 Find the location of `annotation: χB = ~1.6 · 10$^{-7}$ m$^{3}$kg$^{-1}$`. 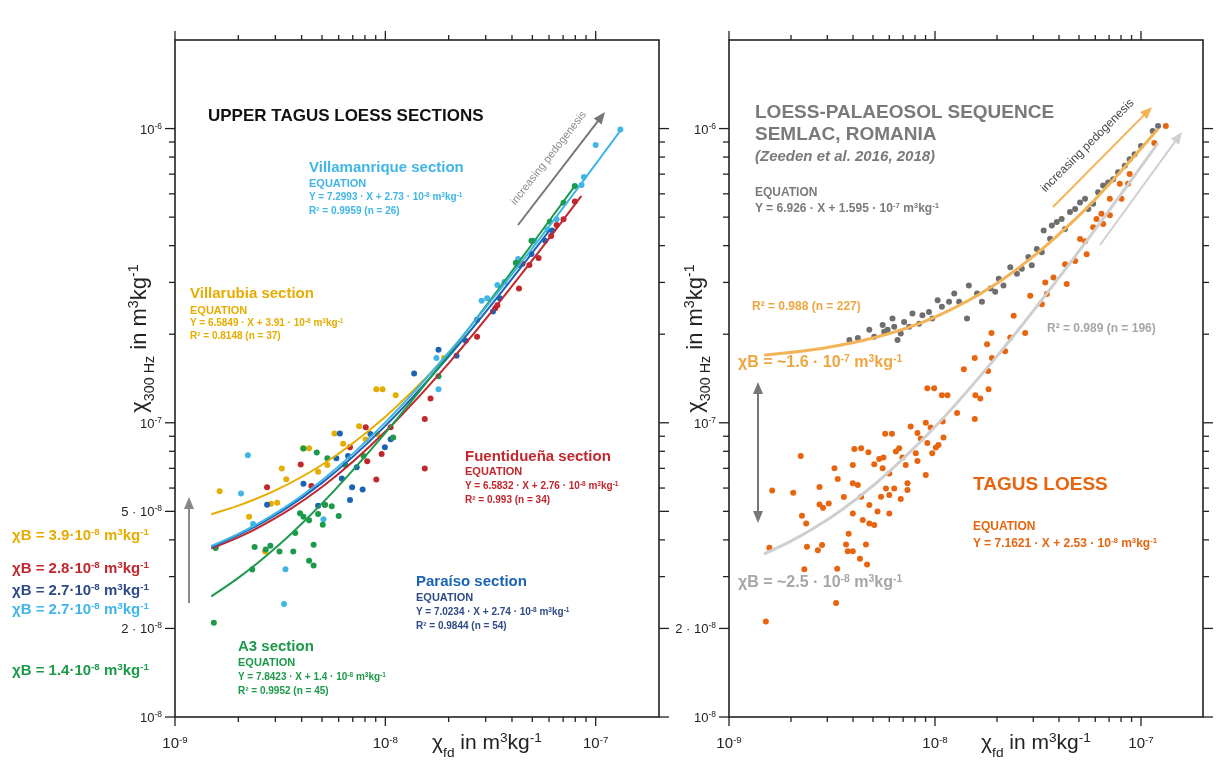

annotation: χB = ~1.6 · 10$^{-7}$ m$^{3}$kg$^{-1}$ is located at coordinates (820, 361).